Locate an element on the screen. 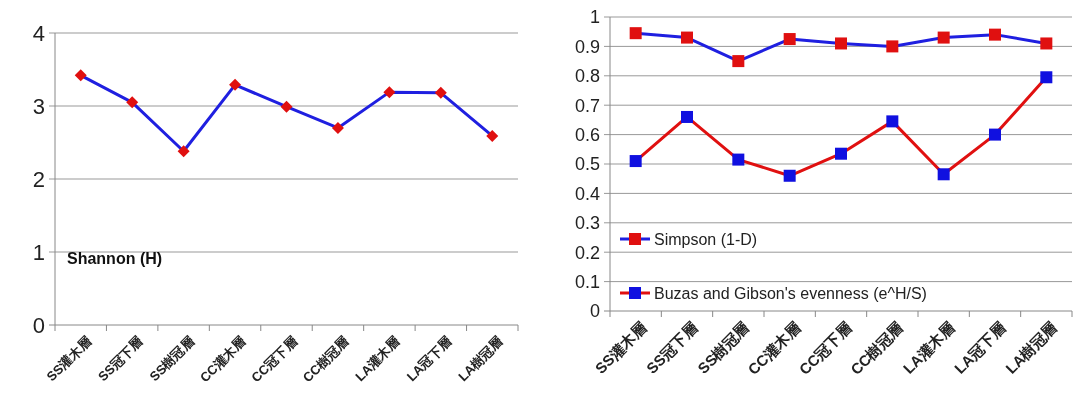 The width and height of the screenshot is (1080, 417). x-tick-label: SS冠下層 is located at coordinates (120, 359).